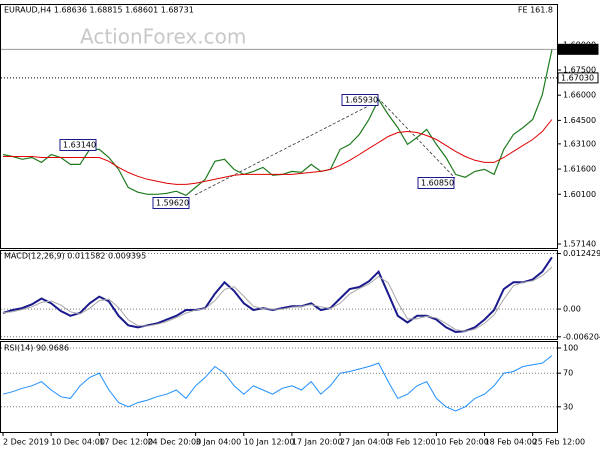 The height and width of the screenshot is (450, 600). What do you see at coordinates (579, 69) in the screenshot?
I see `y-tick-label: 1.67500` at bounding box center [579, 69].